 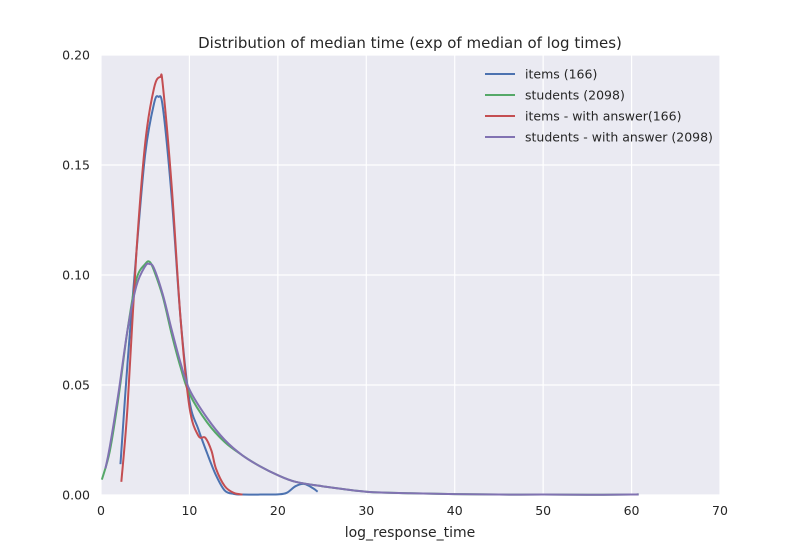 What do you see at coordinates (76, 385) in the screenshot?
I see `y-tick-label: 0.05` at bounding box center [76, 385].